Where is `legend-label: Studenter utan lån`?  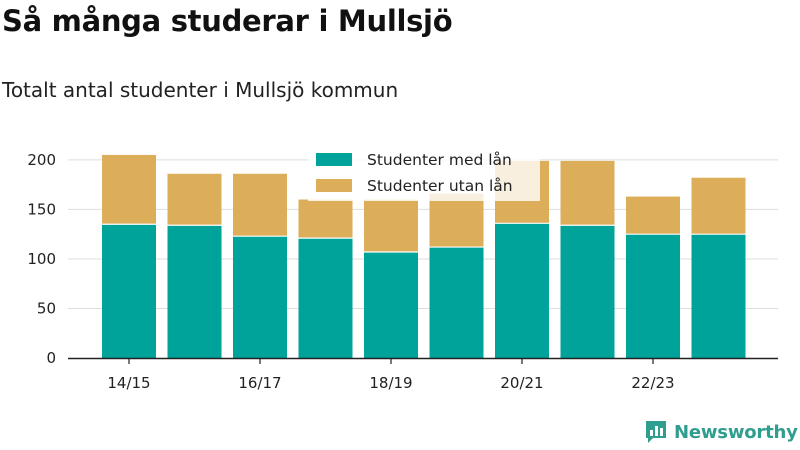 legend-label: Studenter utan lån is located at coordinates (440, 186).